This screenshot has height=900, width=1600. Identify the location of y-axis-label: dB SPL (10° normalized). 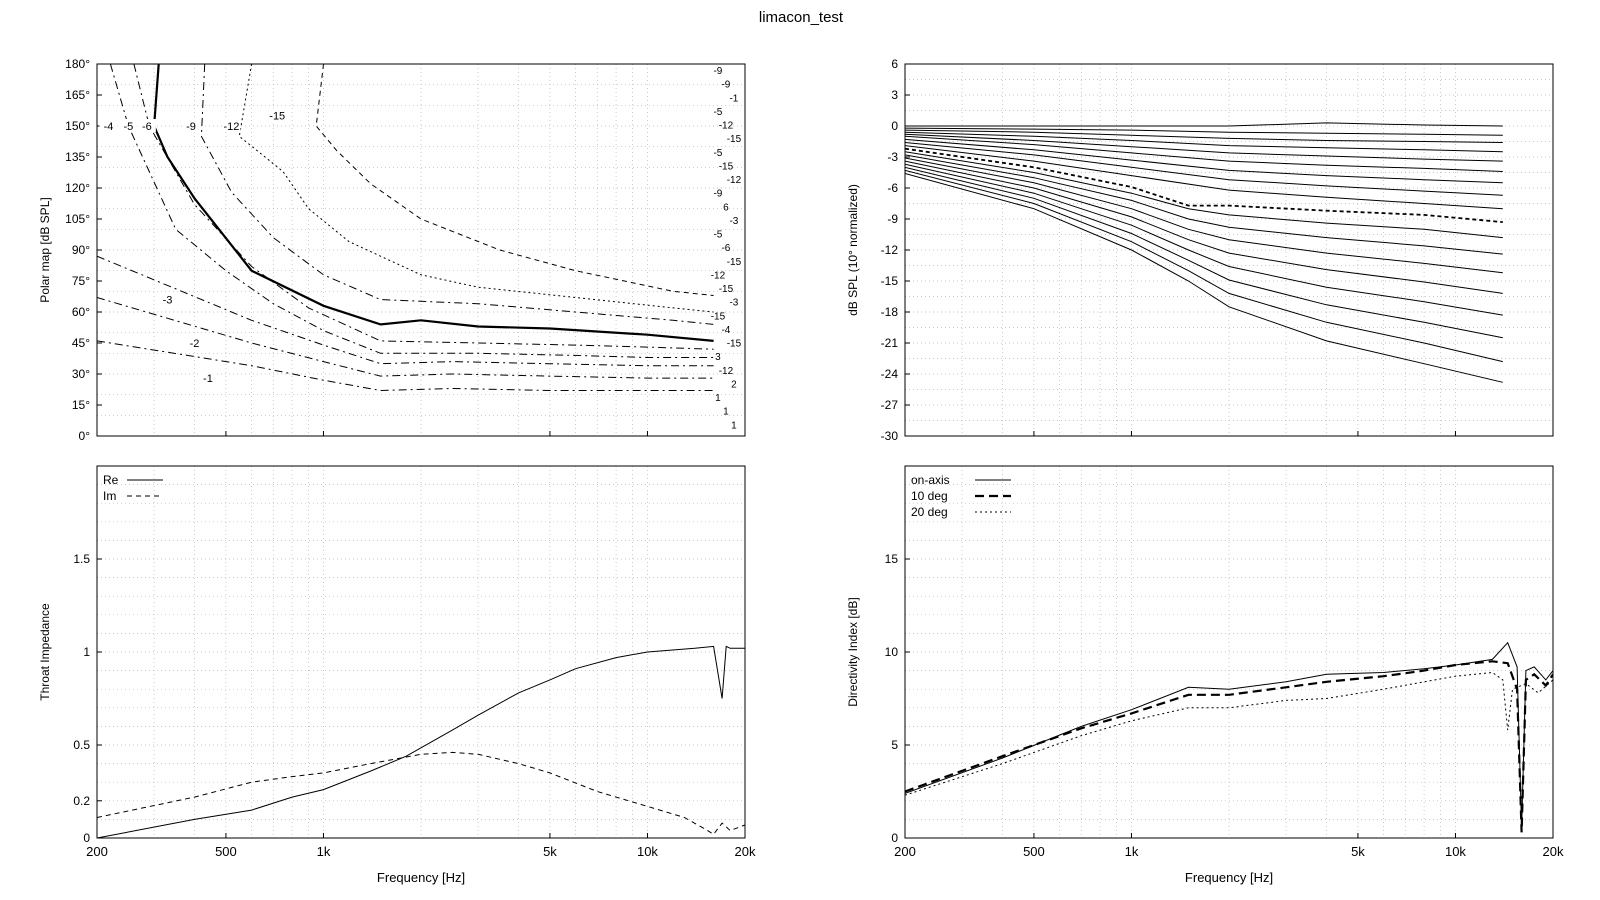
(853, 250).